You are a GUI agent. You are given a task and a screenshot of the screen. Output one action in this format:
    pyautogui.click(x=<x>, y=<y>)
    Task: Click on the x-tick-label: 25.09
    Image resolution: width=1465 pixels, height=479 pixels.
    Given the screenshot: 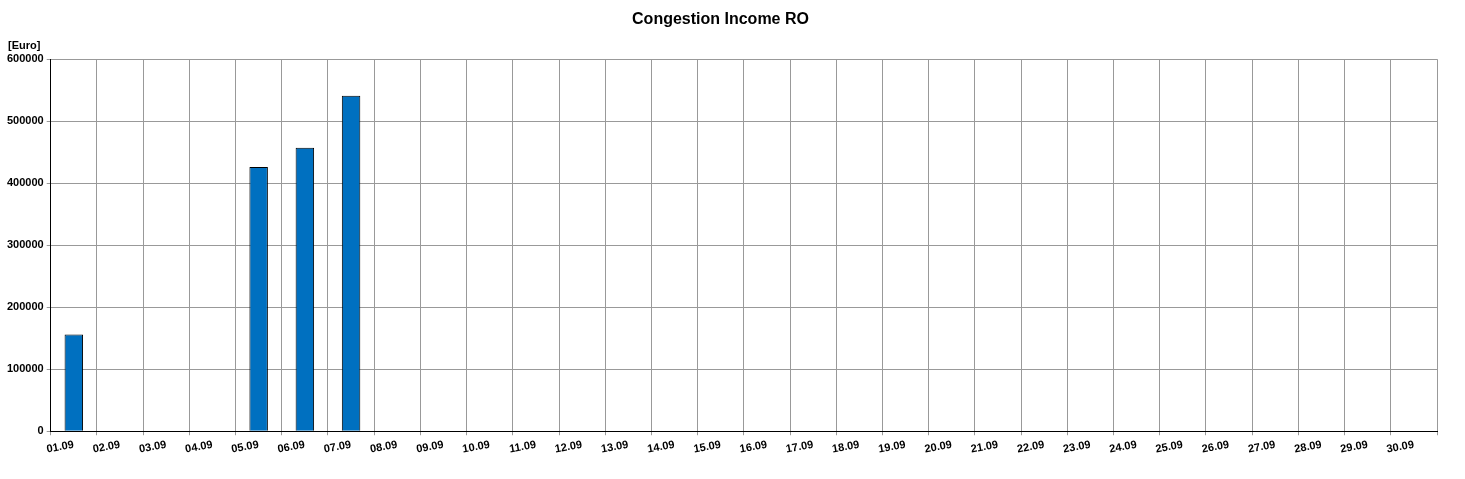 What is the action you would take?
    pyautogui.click(x=1169, y=446)
    